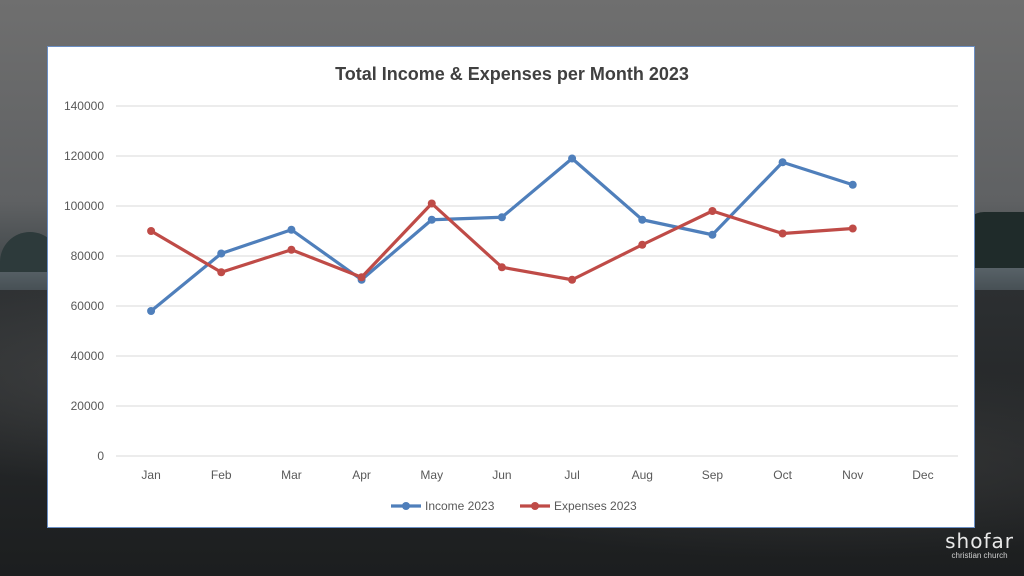 Image resolution: width=1024 pixels, height=576 pixels. Describe the element at coordinates (642, 475) in the screenshot. I see `x-tick-label: Aug` at that location.